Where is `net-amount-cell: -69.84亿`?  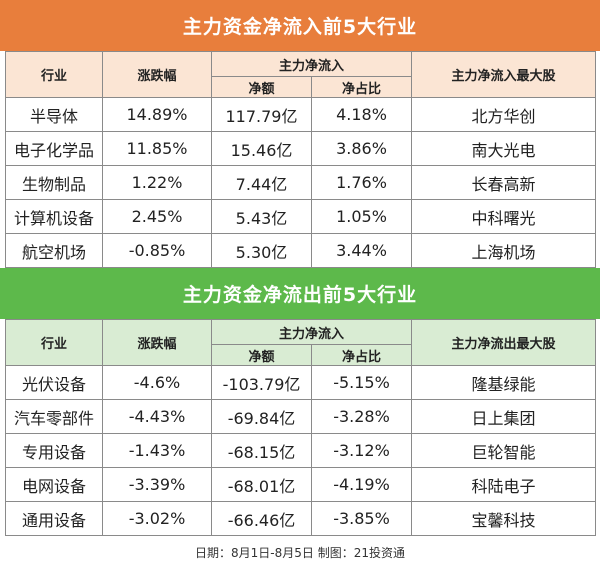
net-amount-cell: -69.84亿 is located at coordinates (261, 416).